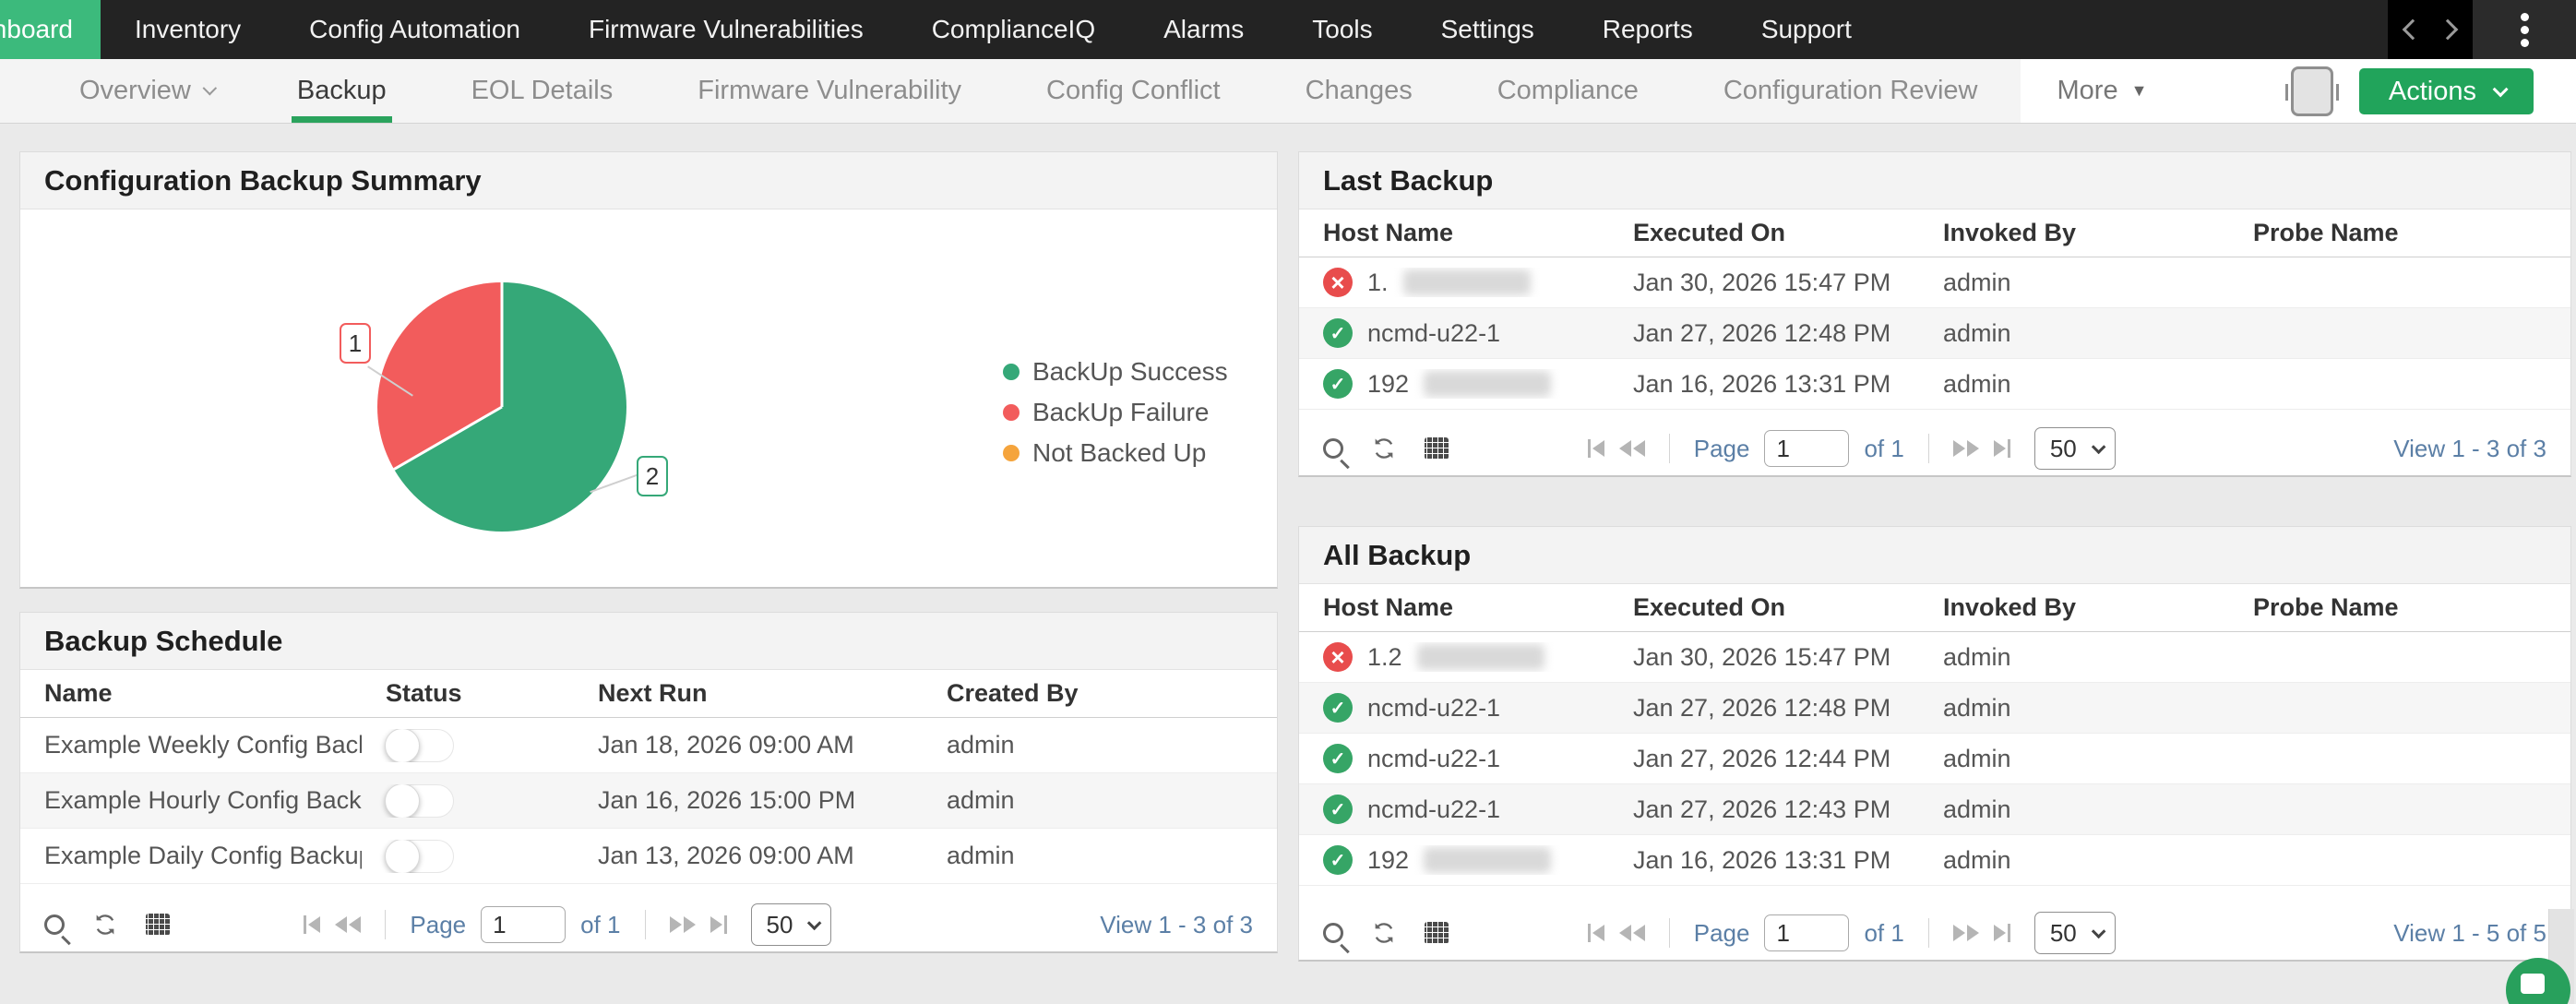  What do you see at coordinates (542, 91) in the screenshot?
I see `tab-eol-details: EOL Details` at bounding box center [542, 91].